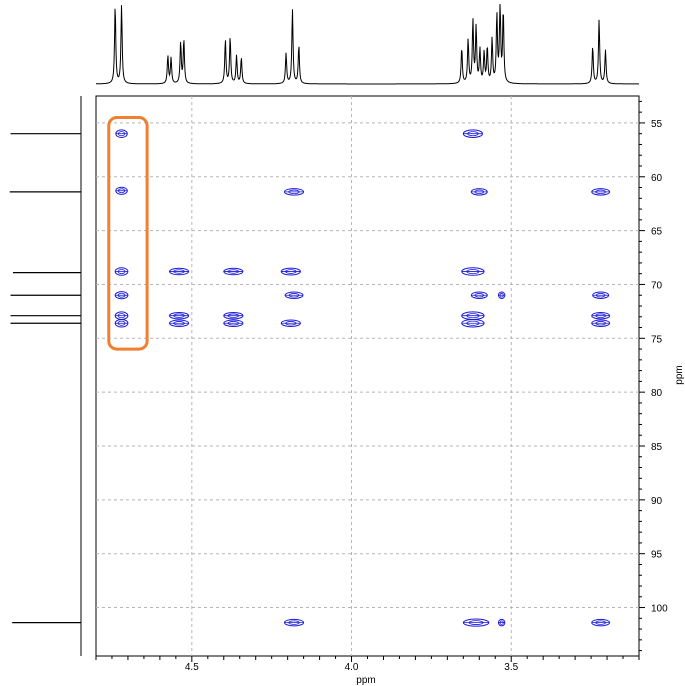 This screenshot has width=685, height=686. I want to click on x-tick-label: 3.5, so click(511, 667).